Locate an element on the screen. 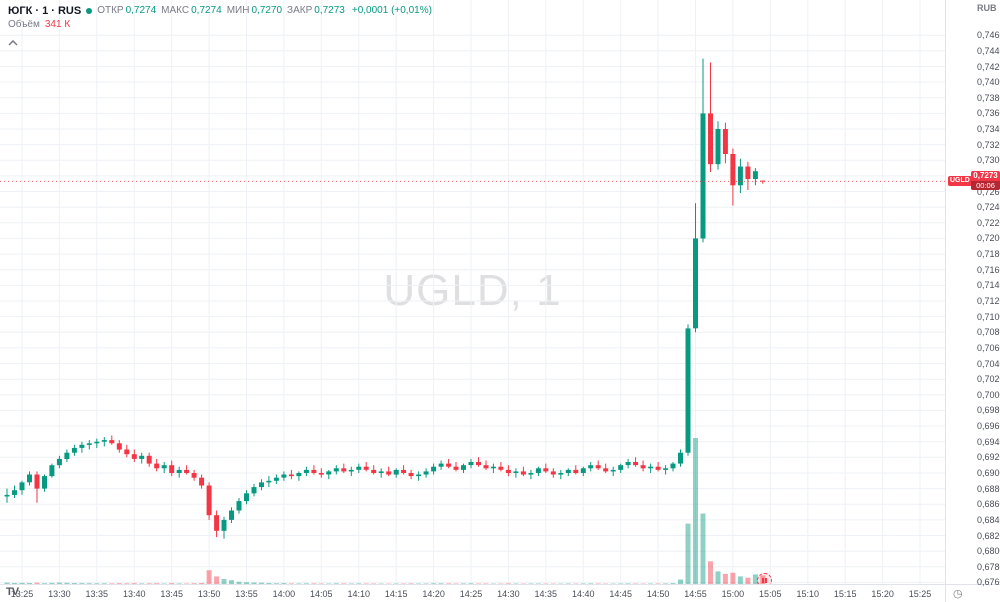  time-tick-label: 13:30 is located at coordinates (59, 594).